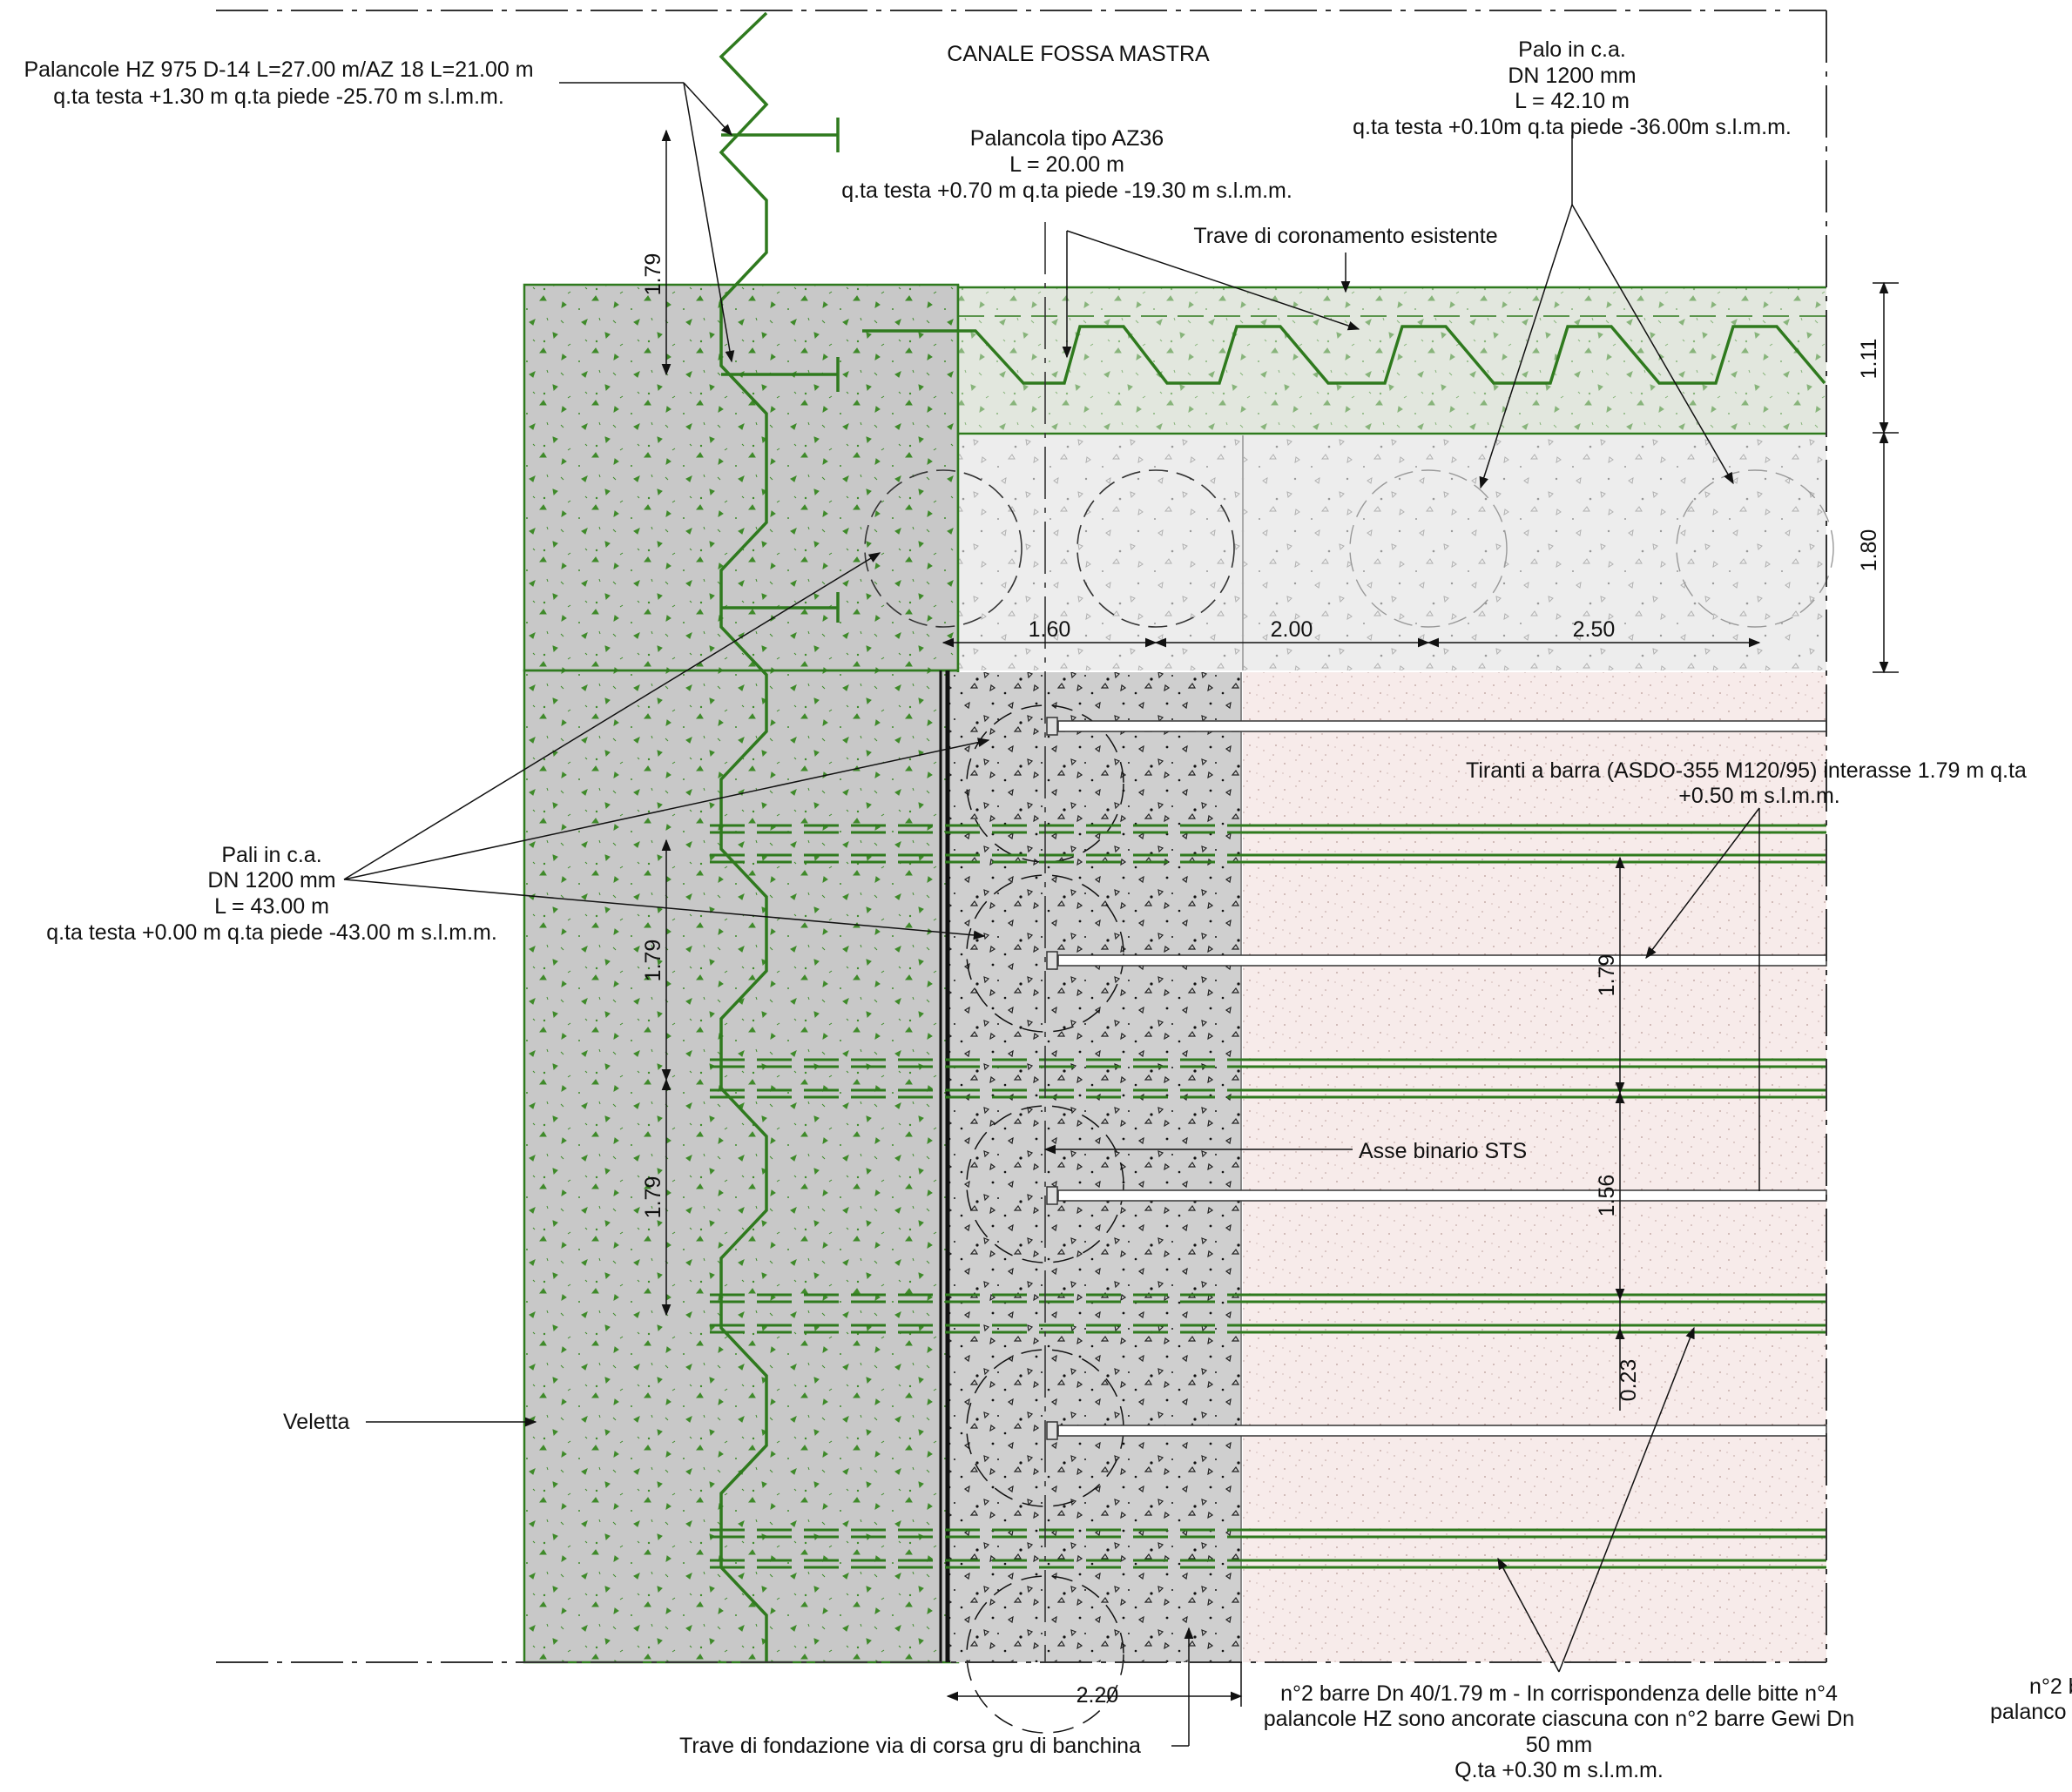 The height and width of the screenshot is (1792, 2072). I want to click on label-canale: CANALE FOSSA MASTRA, so click(1078, 54).